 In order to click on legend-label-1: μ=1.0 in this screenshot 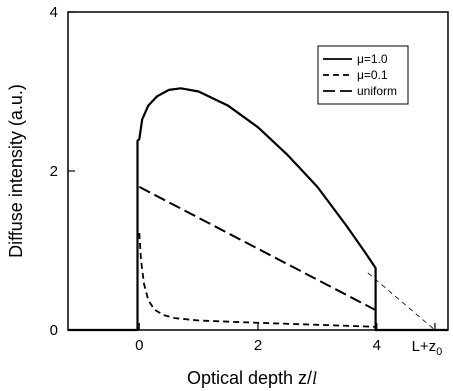, I will do `click(372, 59)`.